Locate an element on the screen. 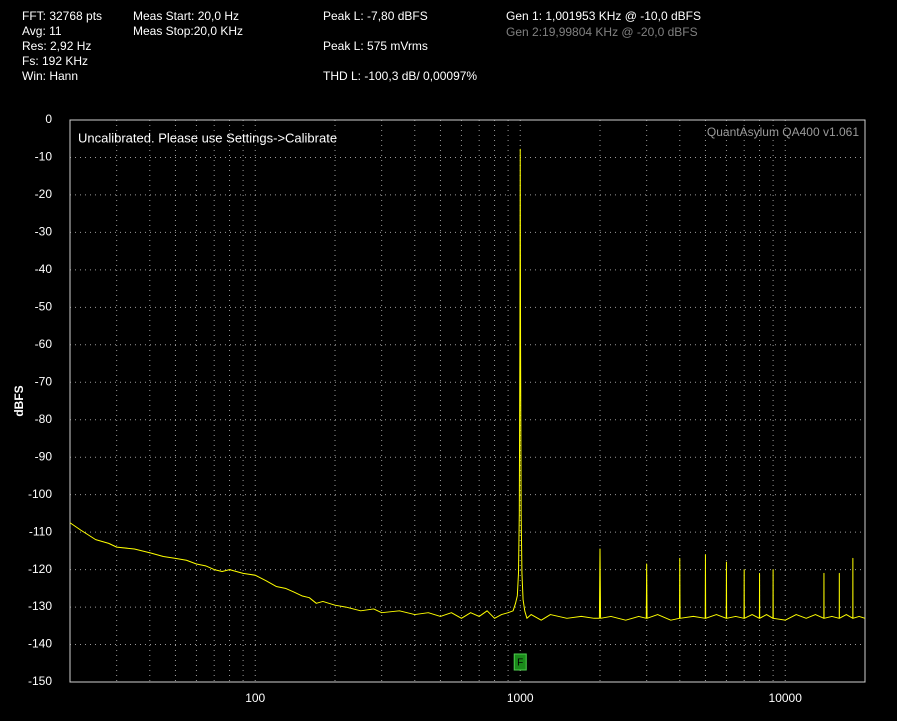 The width and height of the screenshot is (897, 721). info: THD L: -100,3 dB/ 0,00097% is located at coordinates (400, 76).